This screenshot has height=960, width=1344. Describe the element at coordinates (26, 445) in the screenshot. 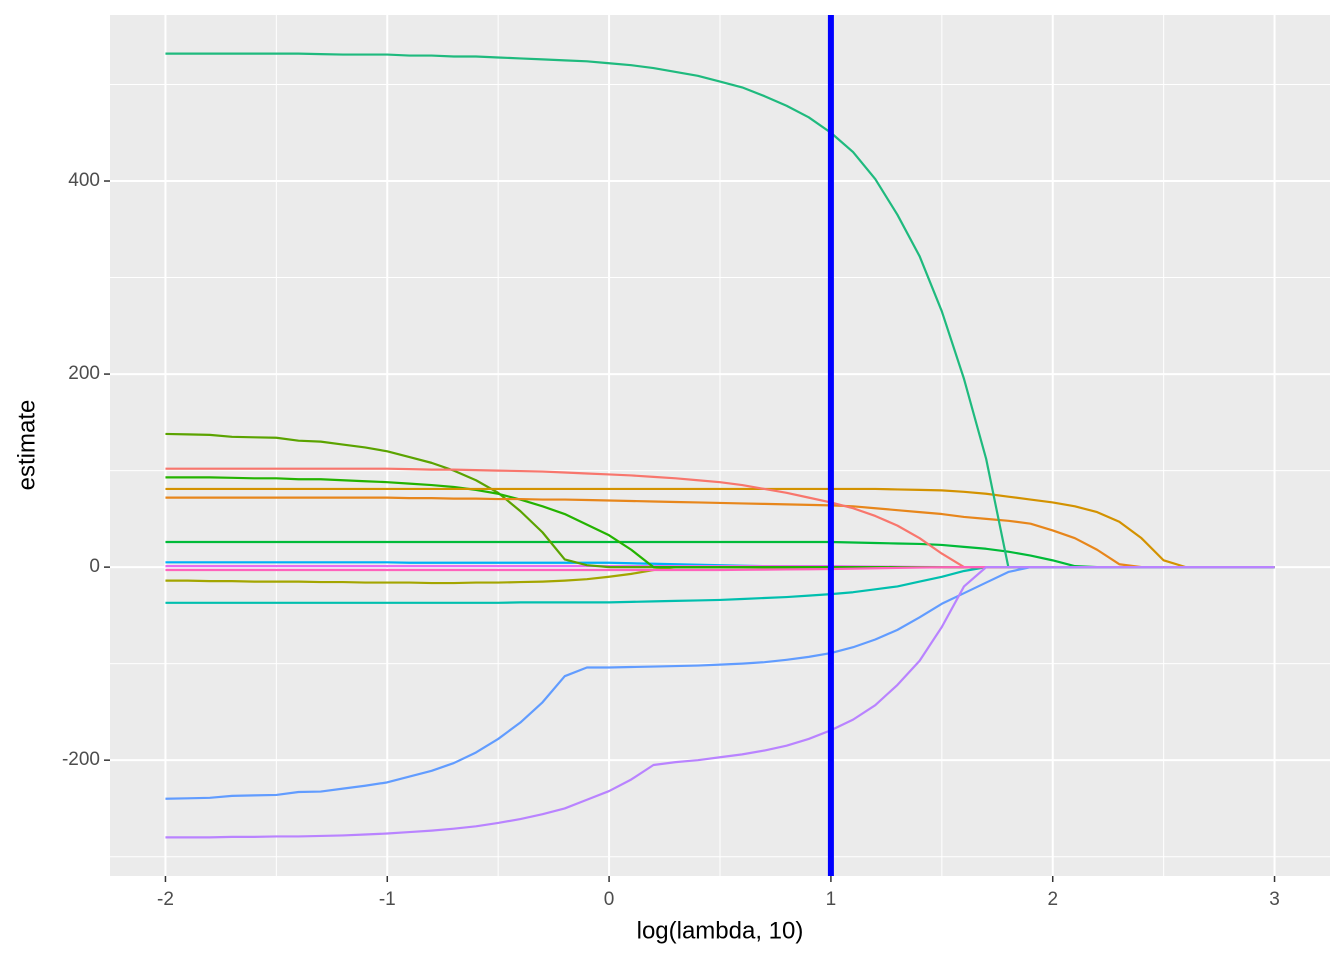

I see `y-axis-title: estimate` at that location.